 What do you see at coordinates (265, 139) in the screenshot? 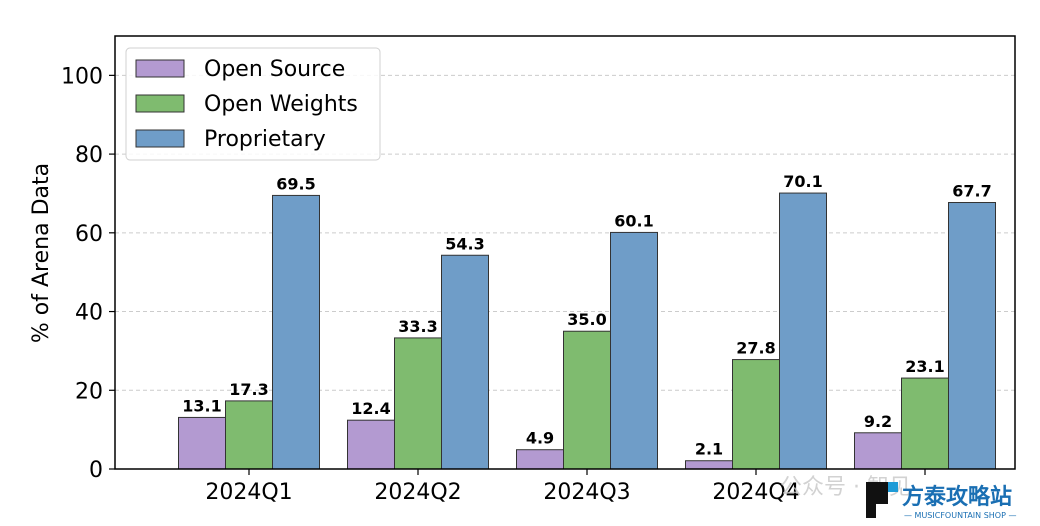
I see `legend-label-2: Proprietary` at bounding box center [265, 139].